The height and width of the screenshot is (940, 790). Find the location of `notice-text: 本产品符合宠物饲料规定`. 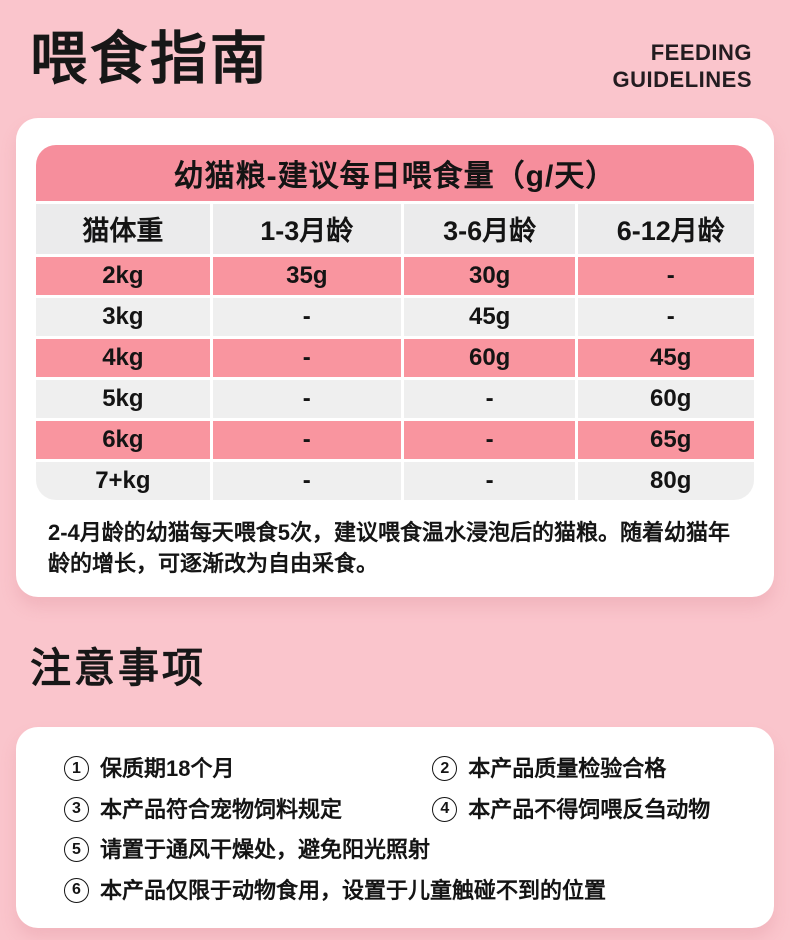

notice-text: 本产品符合宠物饲料规定 is located at coordinates (221, 809).